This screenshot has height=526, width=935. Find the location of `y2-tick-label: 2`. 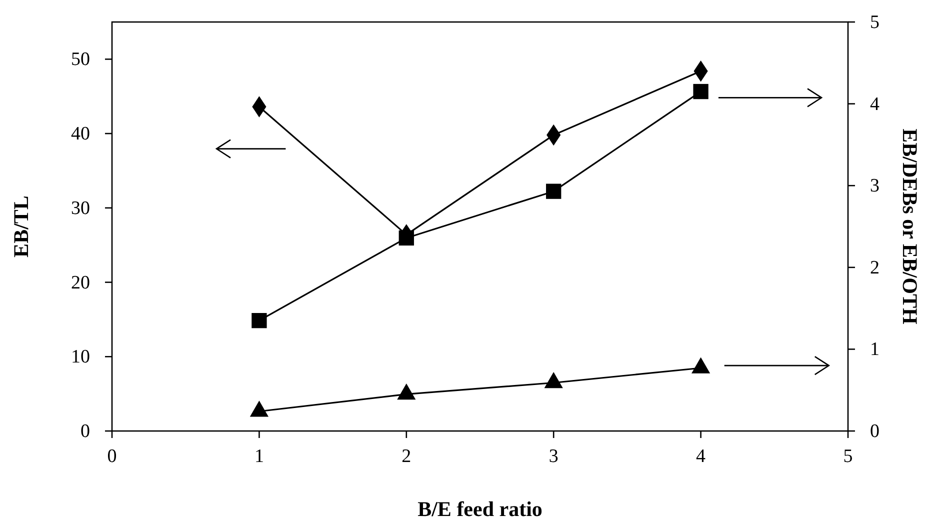

y2-tick-label: 2 is located at coordinates (875, 267).